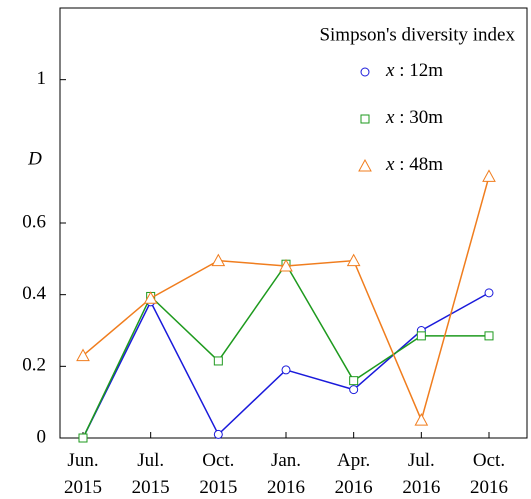 Image resolution: width=531 pixels, height=499 pixels. What do you see at coordinates (218, 474) in the screenshot?
I see `x-tick-label: Oct. 2015` at bounding box center [218, 474].